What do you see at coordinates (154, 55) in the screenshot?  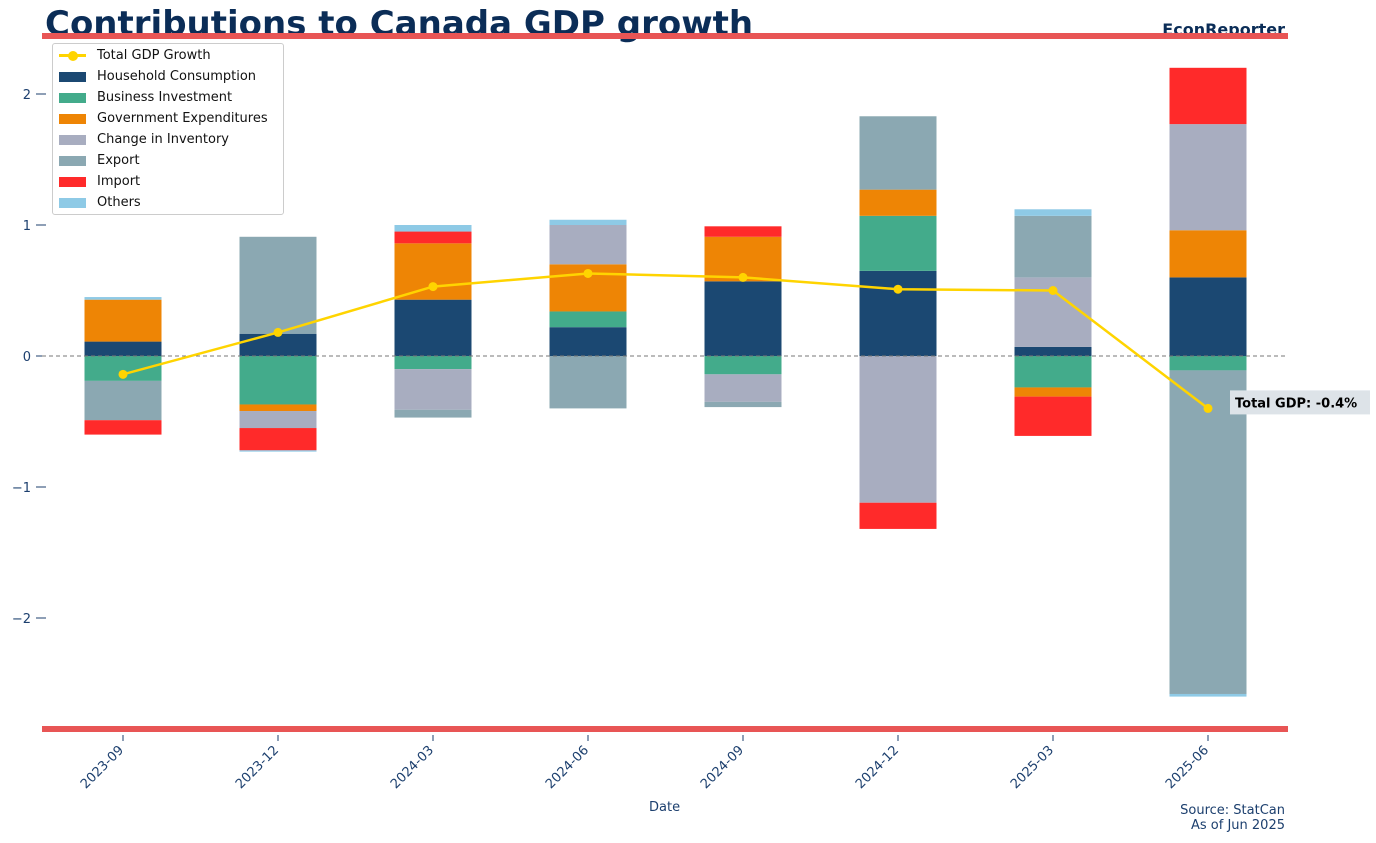 I see `legend-label: Total GDP Growth` at bounding box center [154, 55].